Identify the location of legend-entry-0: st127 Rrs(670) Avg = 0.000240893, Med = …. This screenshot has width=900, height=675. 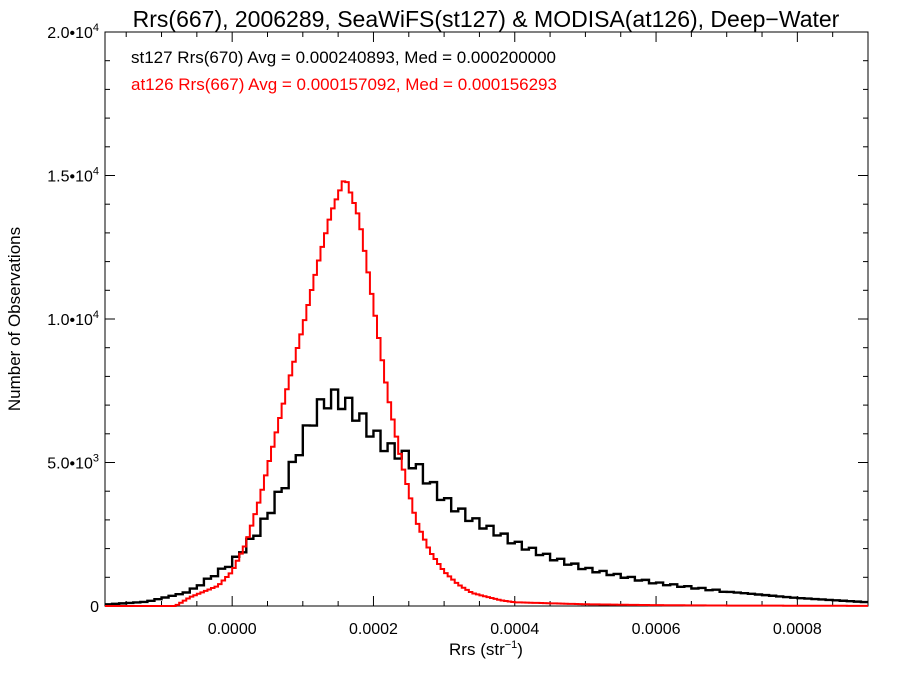
(343, 57).